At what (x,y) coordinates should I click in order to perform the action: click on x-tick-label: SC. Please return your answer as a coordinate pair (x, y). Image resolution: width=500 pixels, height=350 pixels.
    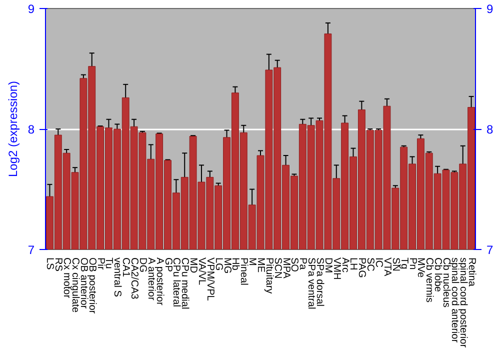
    Looking at the image, I should click on (370, 265).